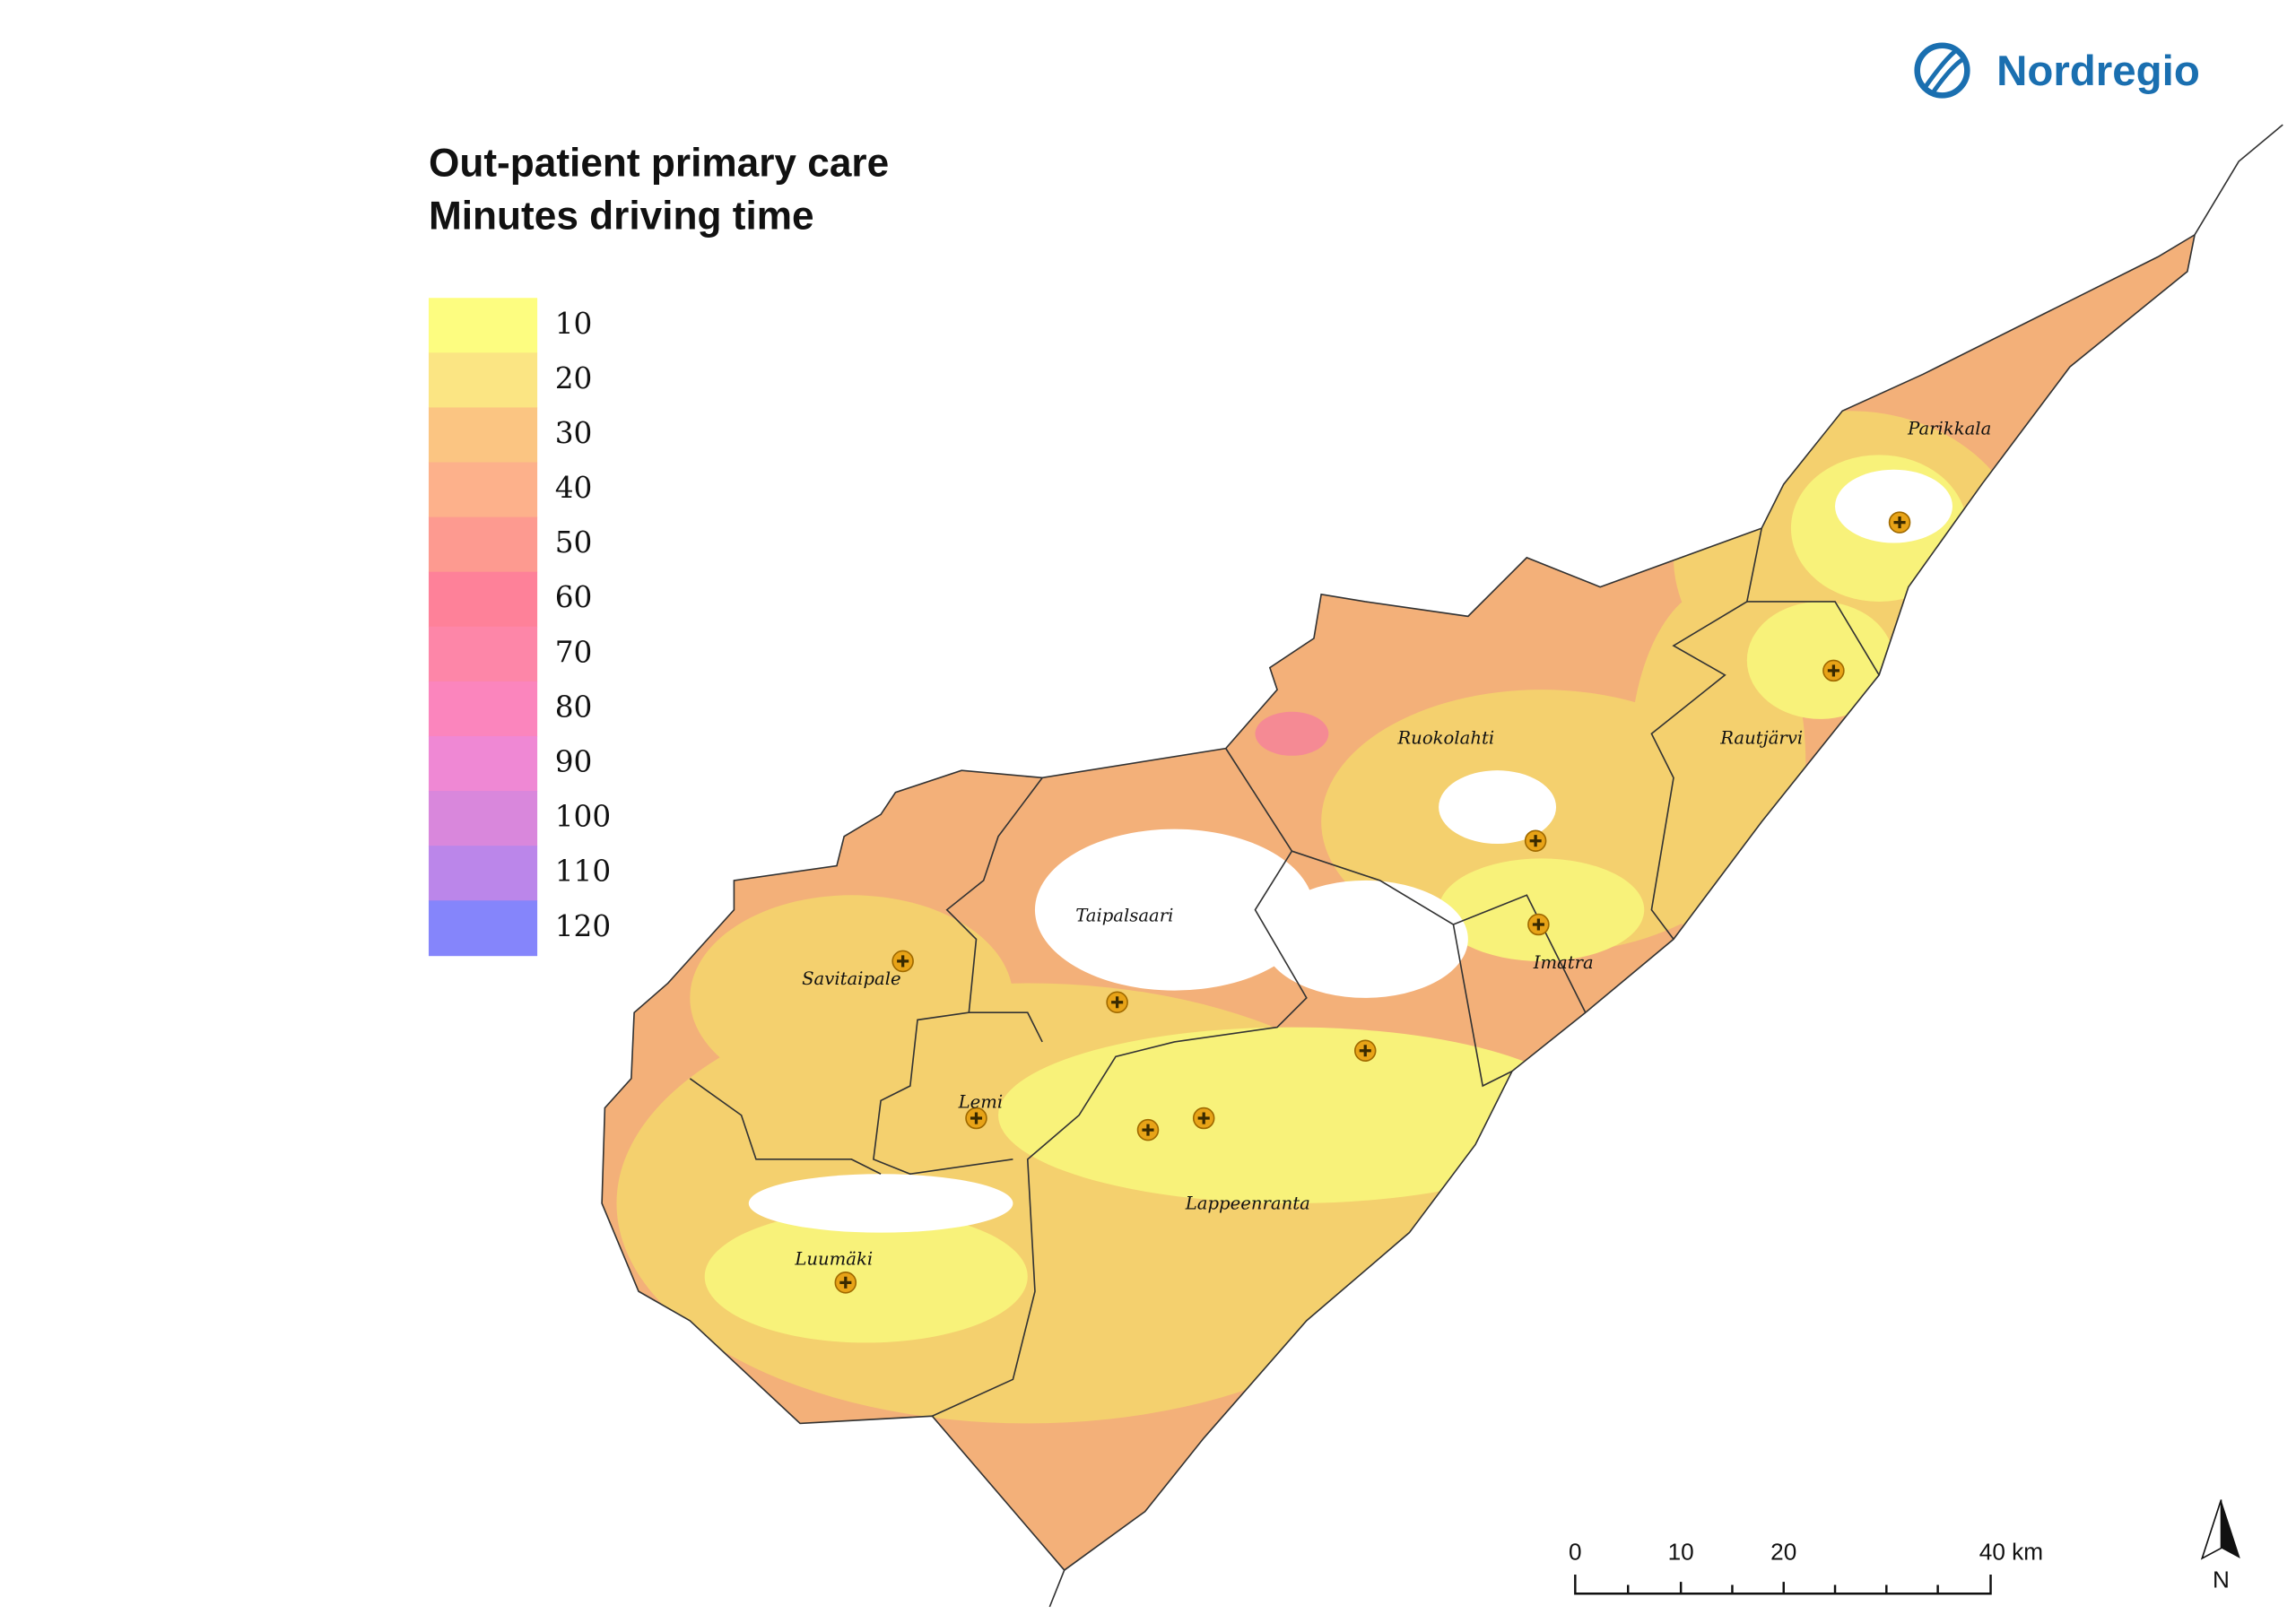 The image size is (2296, 1623). Describe the element at coordinates (2221, 1580) in the screenshot. I see `north-label: N` at that location.